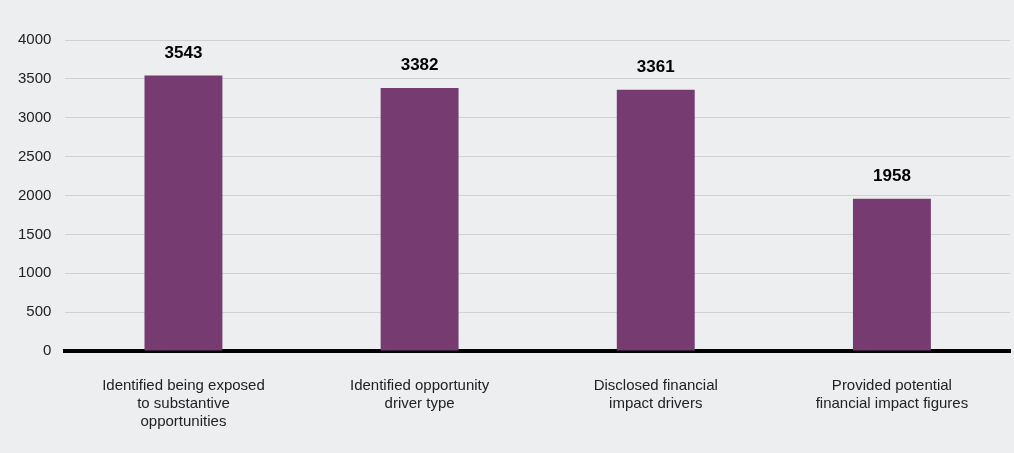 The width and height of the screenshot is (1014, 453). What do you see at coordinates (34, 116) in the screenshot?
I see `y-tick-label: 3000` at bounding box center [34, 116].